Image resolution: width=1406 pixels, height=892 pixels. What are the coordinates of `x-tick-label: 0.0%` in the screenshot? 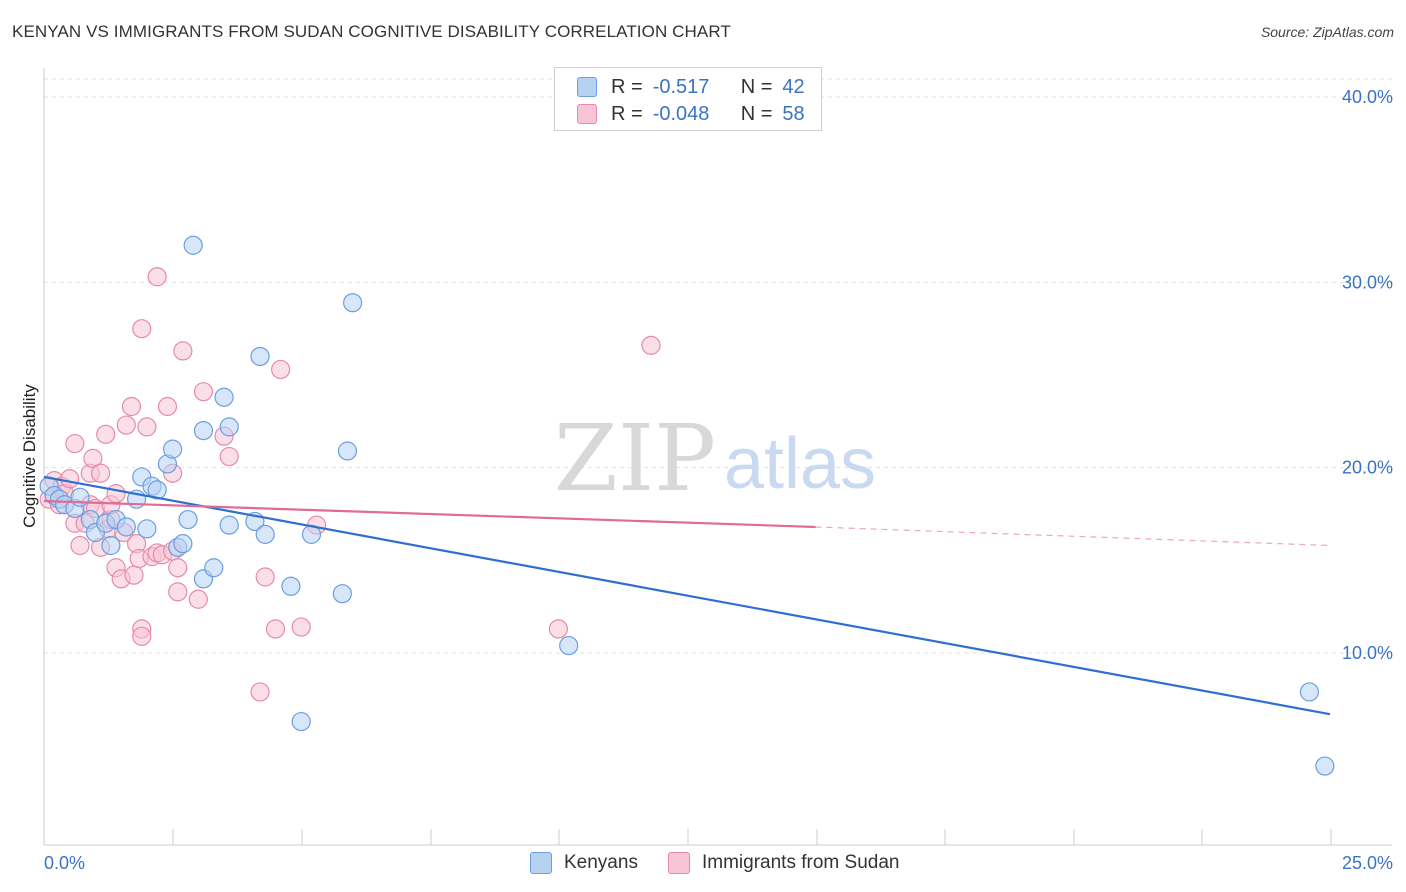 It's located at (64, 863).